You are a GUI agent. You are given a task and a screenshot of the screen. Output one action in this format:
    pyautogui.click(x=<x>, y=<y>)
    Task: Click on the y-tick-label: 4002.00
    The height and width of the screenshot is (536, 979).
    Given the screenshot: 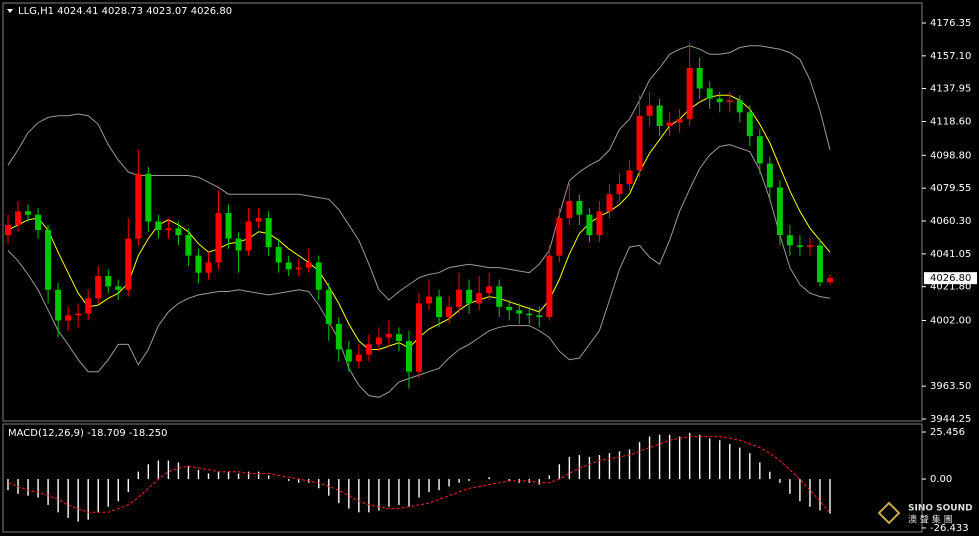 What is the action you would take?
    pyautogui.click(x=950, y=320)
    